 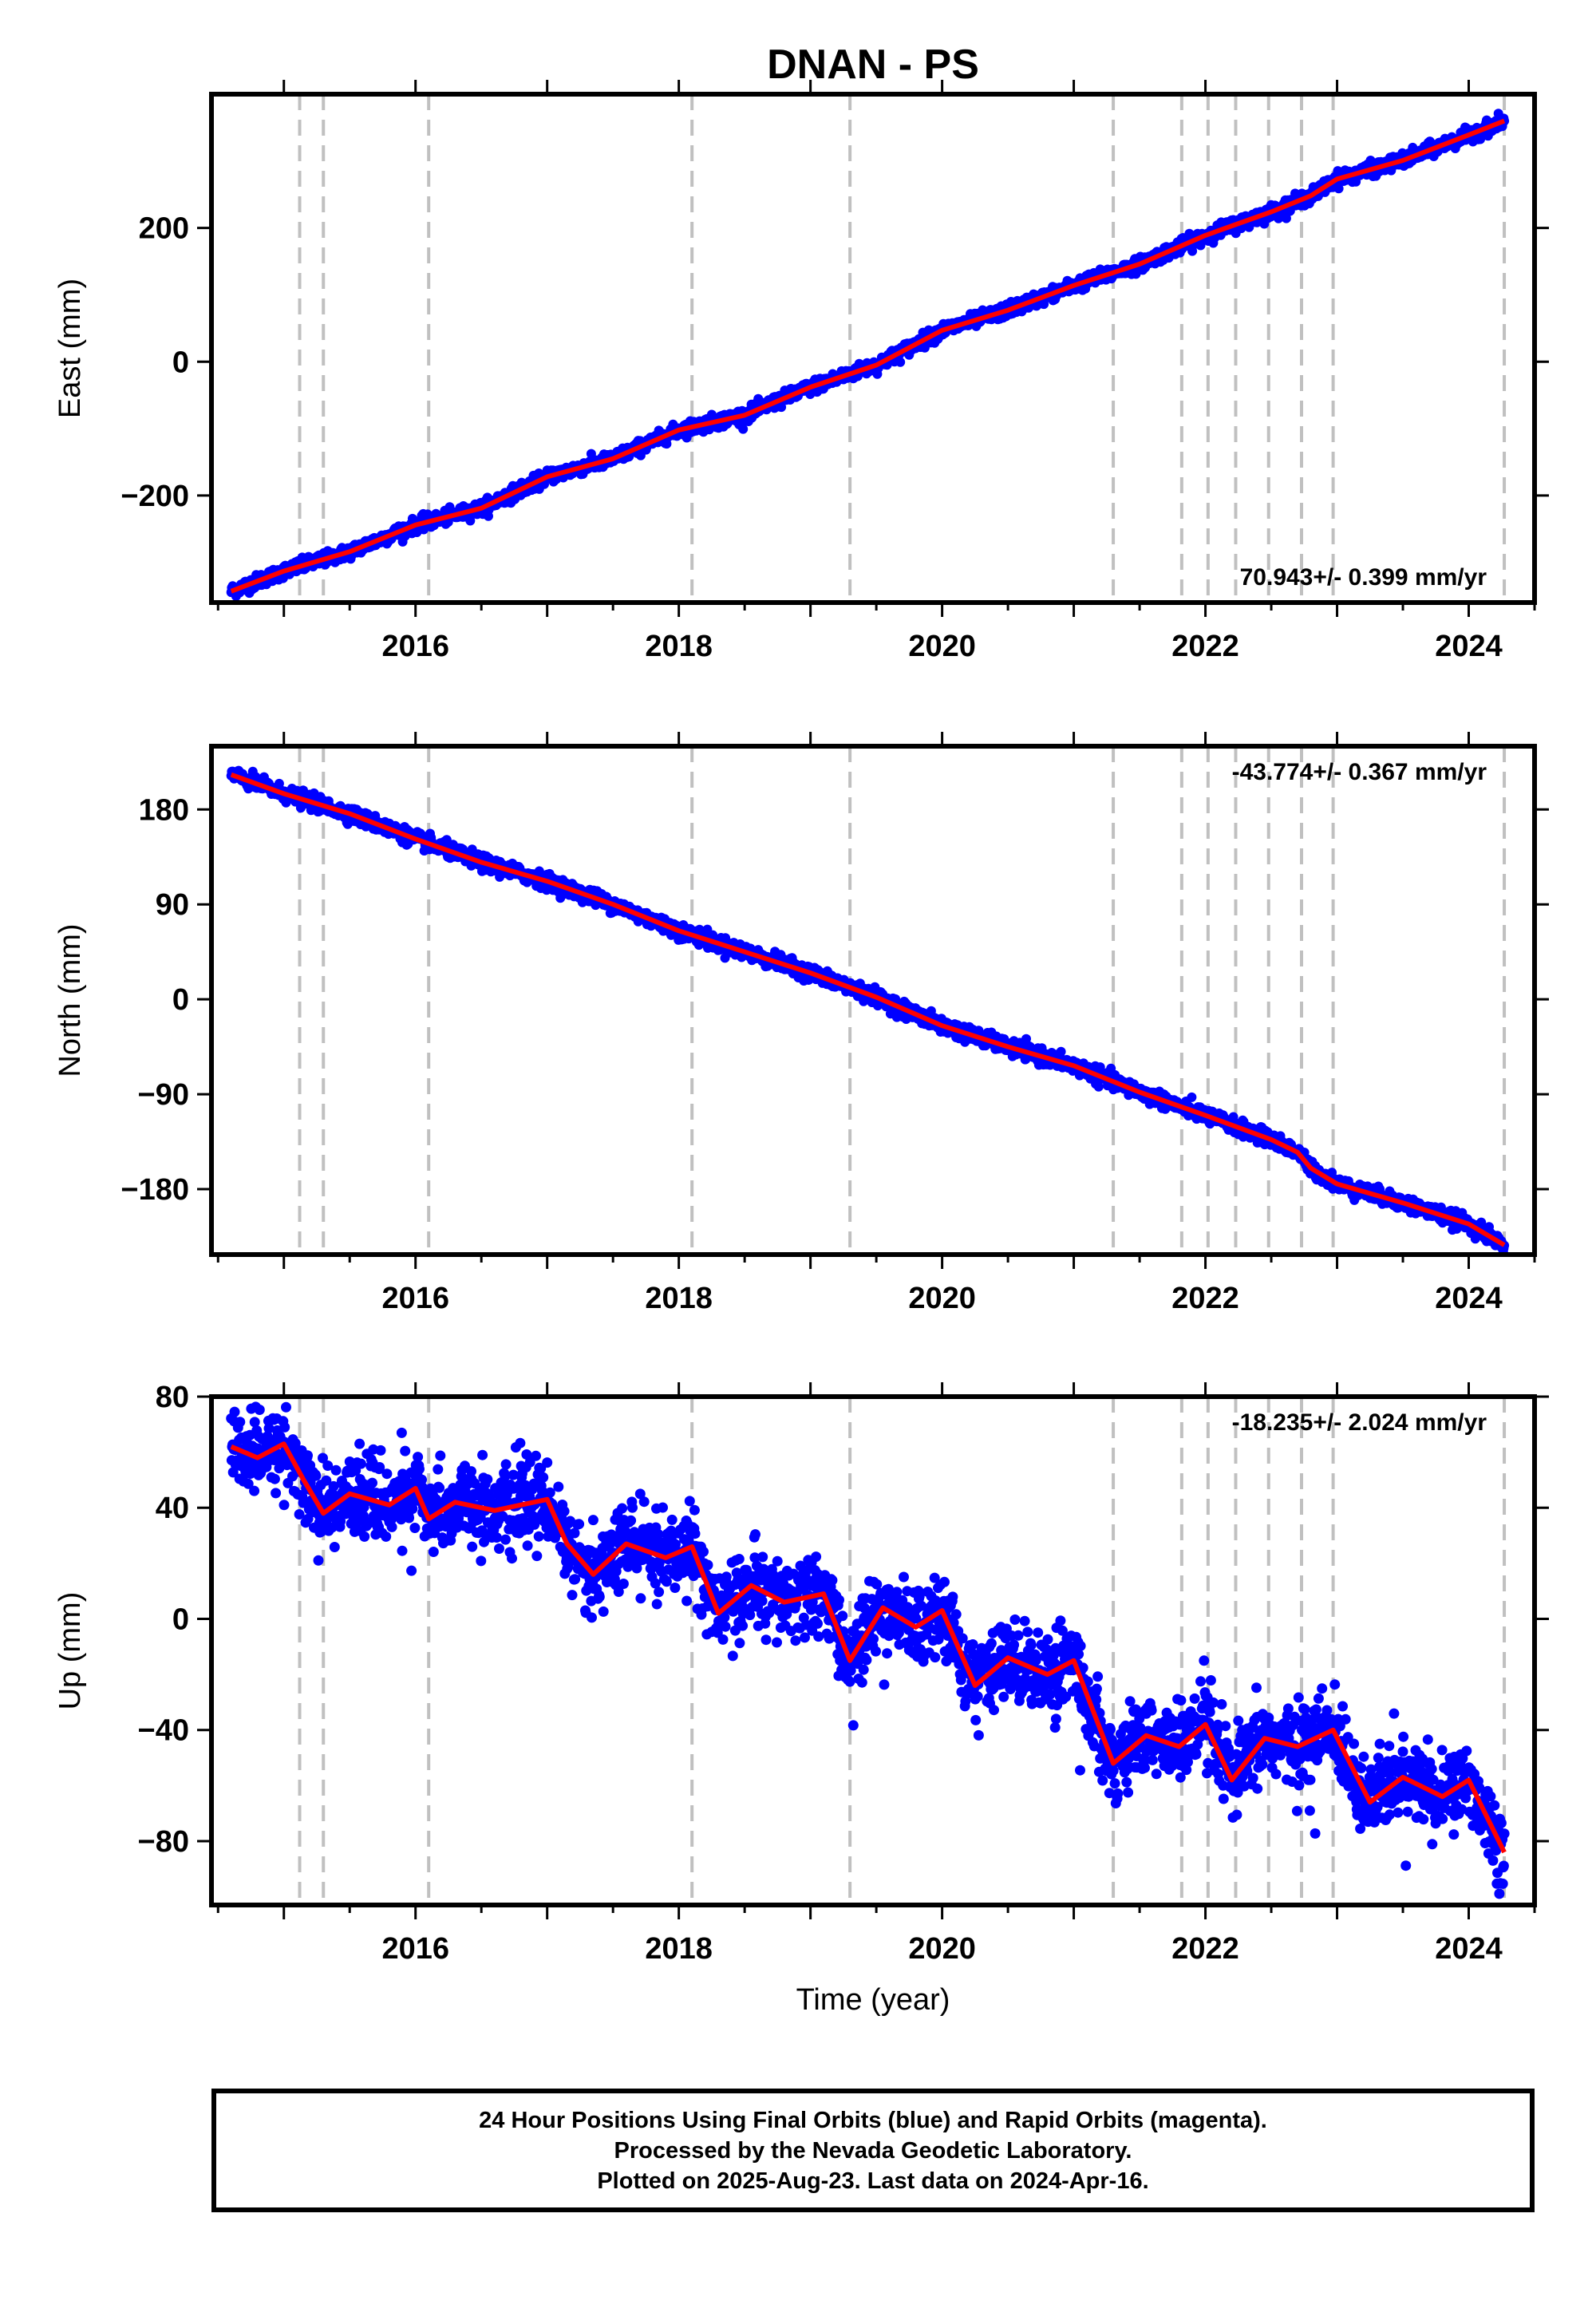 What do you see at coordinates (164, 229) in the screenshot?
I see `y-tick-label: 200` at bounding box center [164, 229].